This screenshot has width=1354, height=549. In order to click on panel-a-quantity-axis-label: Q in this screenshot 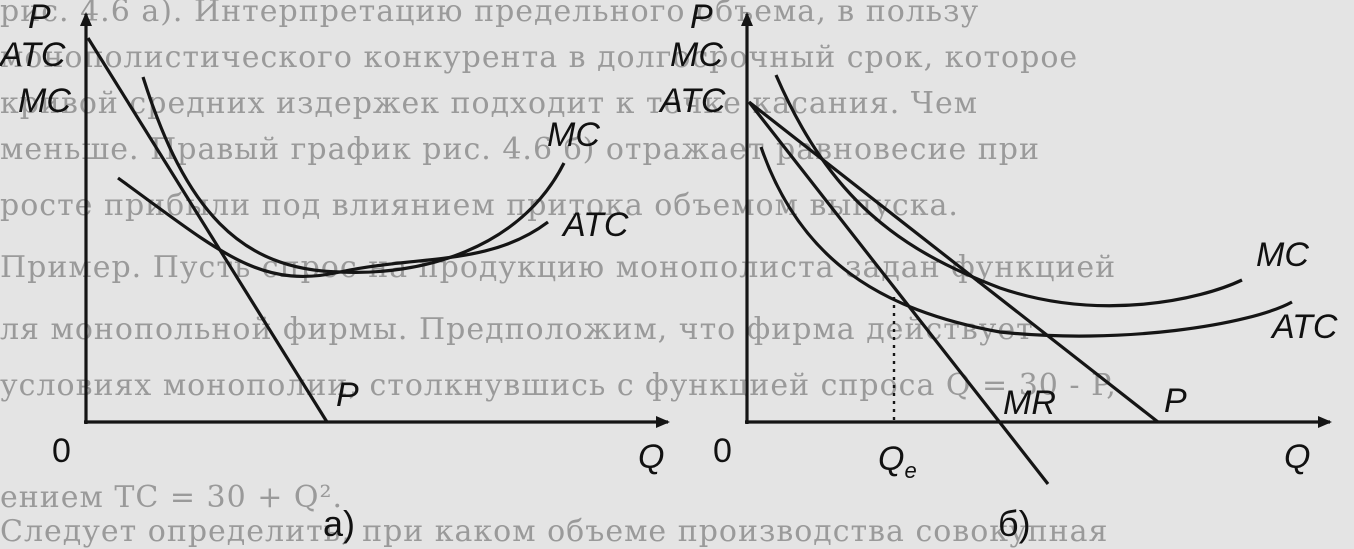, I will do `click(651, 457)`.